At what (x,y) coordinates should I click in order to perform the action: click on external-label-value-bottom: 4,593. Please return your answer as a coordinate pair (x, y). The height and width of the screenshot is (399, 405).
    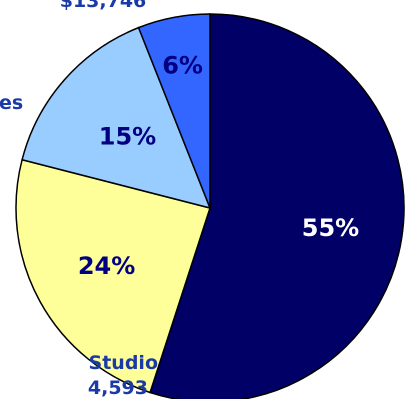
    Looking at the image, I should click on (118, 388).